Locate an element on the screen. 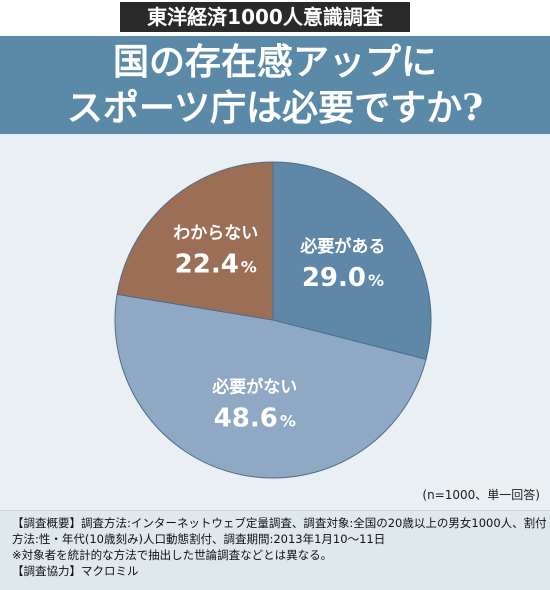 The image size is (550, 590). footnote-disclaimer: ※対象者を統計的な方法で抽出した世論調査などとは異なる。 is located at coordinates (172, 555).